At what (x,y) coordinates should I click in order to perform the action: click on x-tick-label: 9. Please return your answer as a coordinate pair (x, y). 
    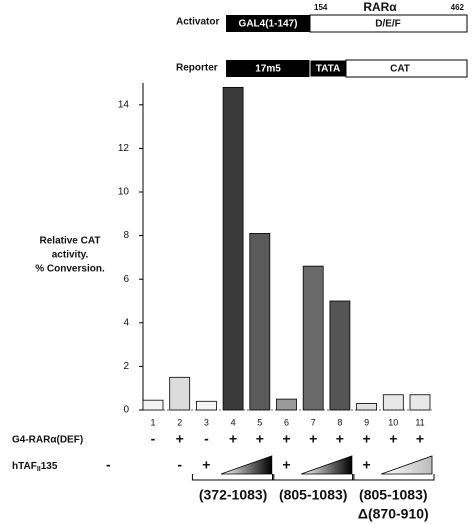
    Looking at the image, I should click on (366, 422).